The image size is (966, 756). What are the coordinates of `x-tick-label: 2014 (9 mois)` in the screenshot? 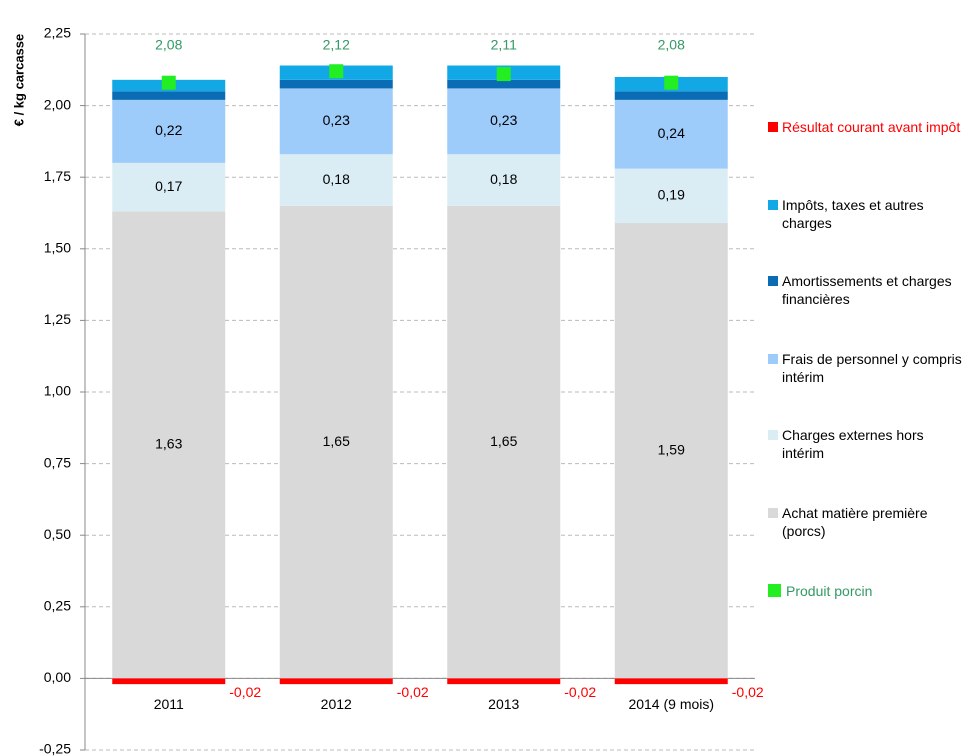 It's located at (671, 704).